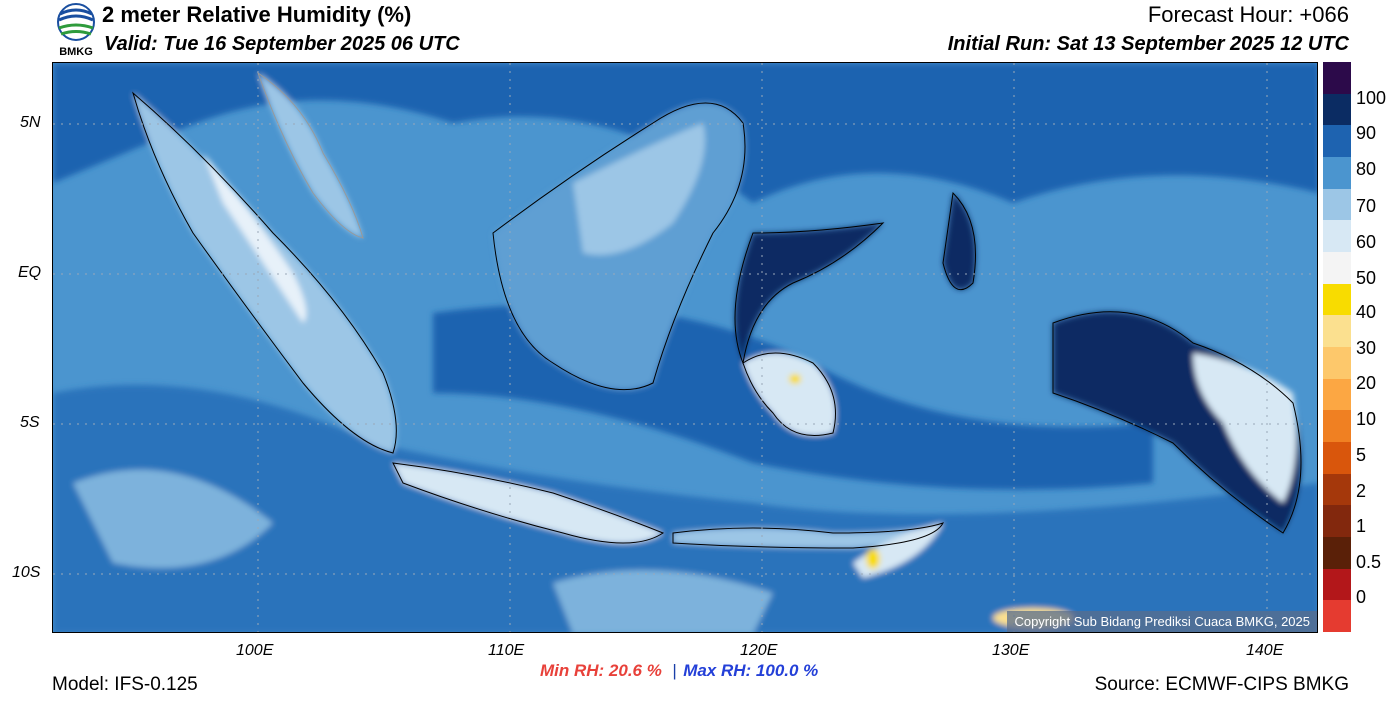 Image resolution: width=1400 pixels, height=709 pixels. What do you see at coordinates (795, 379) in the screenshot?
I see `dry-spot-sulawesi` at bounding box center [795, 379].